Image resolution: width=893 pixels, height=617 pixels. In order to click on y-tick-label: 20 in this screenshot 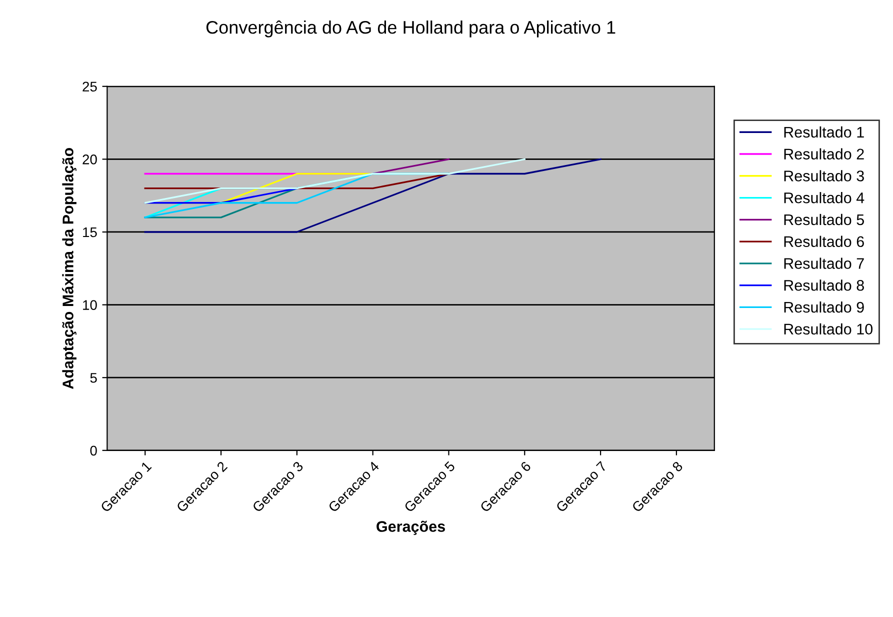, I will do `click(89, 159)`.